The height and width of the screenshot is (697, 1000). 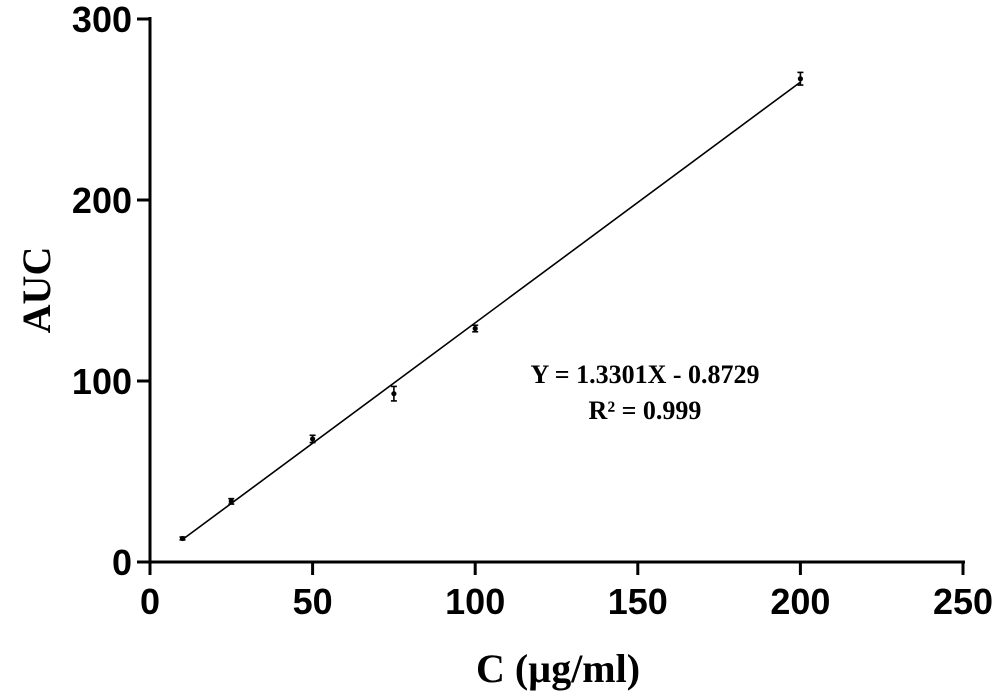 I want to click on regression-equation: Y = 1.3301X - 0.8729, so click(x=644, y=374).